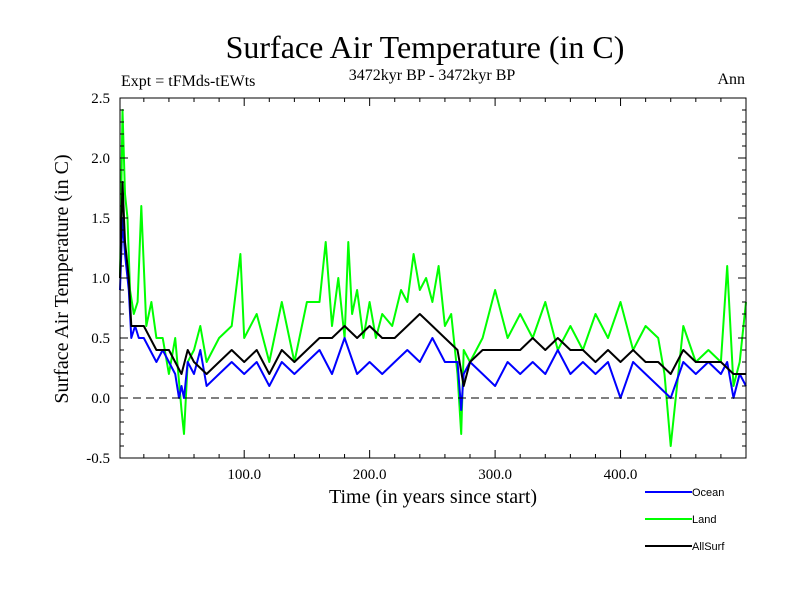  I want to click on experiment-label: Expt = tFMds-tEWts, so click(188, 81).